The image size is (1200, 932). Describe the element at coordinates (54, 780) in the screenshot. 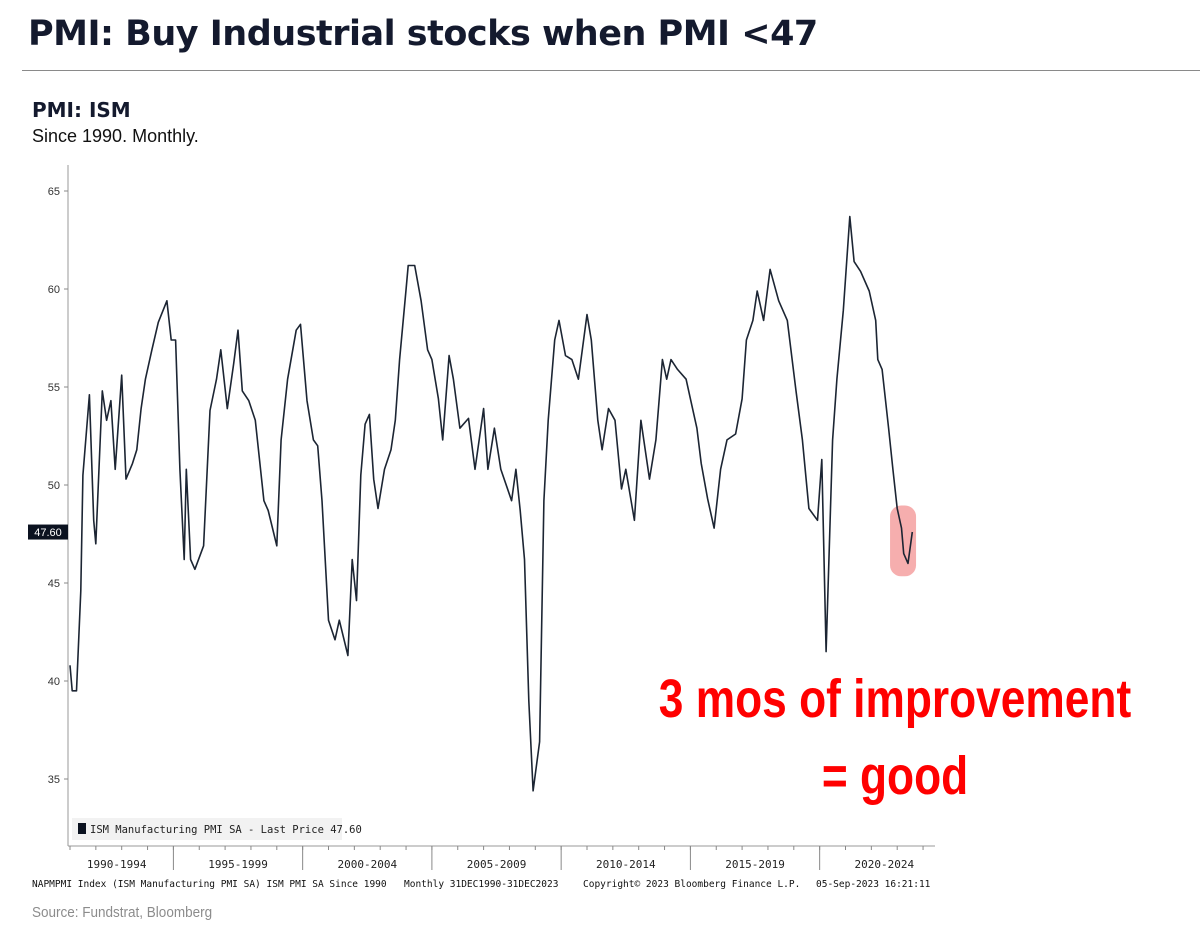

I see `y-tick-label: 35` at that location.